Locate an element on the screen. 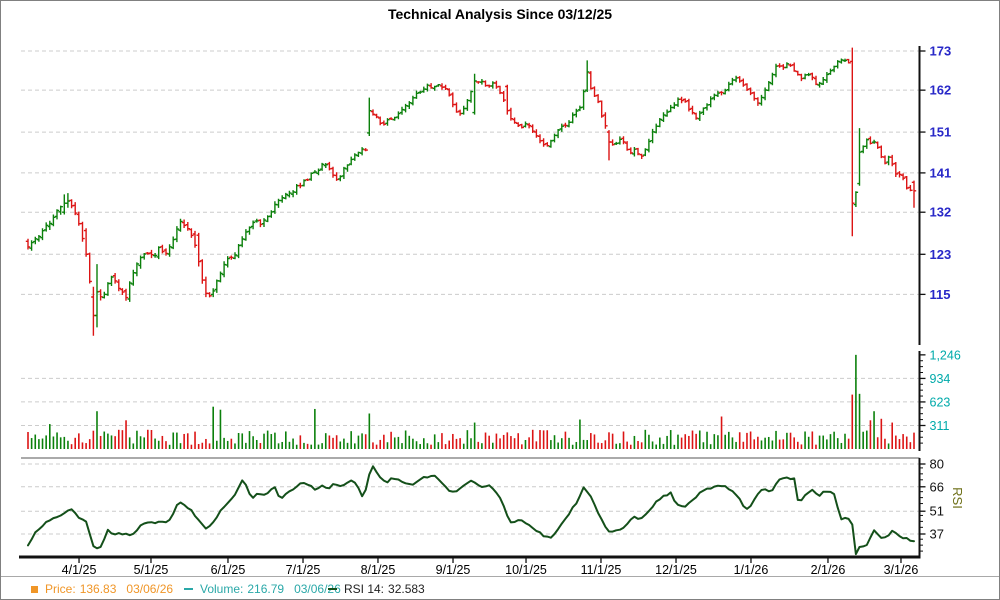 This screenshot has width=1000, height=600. month-tick-label: 6/1/25 is located at coordinates (228, 570).